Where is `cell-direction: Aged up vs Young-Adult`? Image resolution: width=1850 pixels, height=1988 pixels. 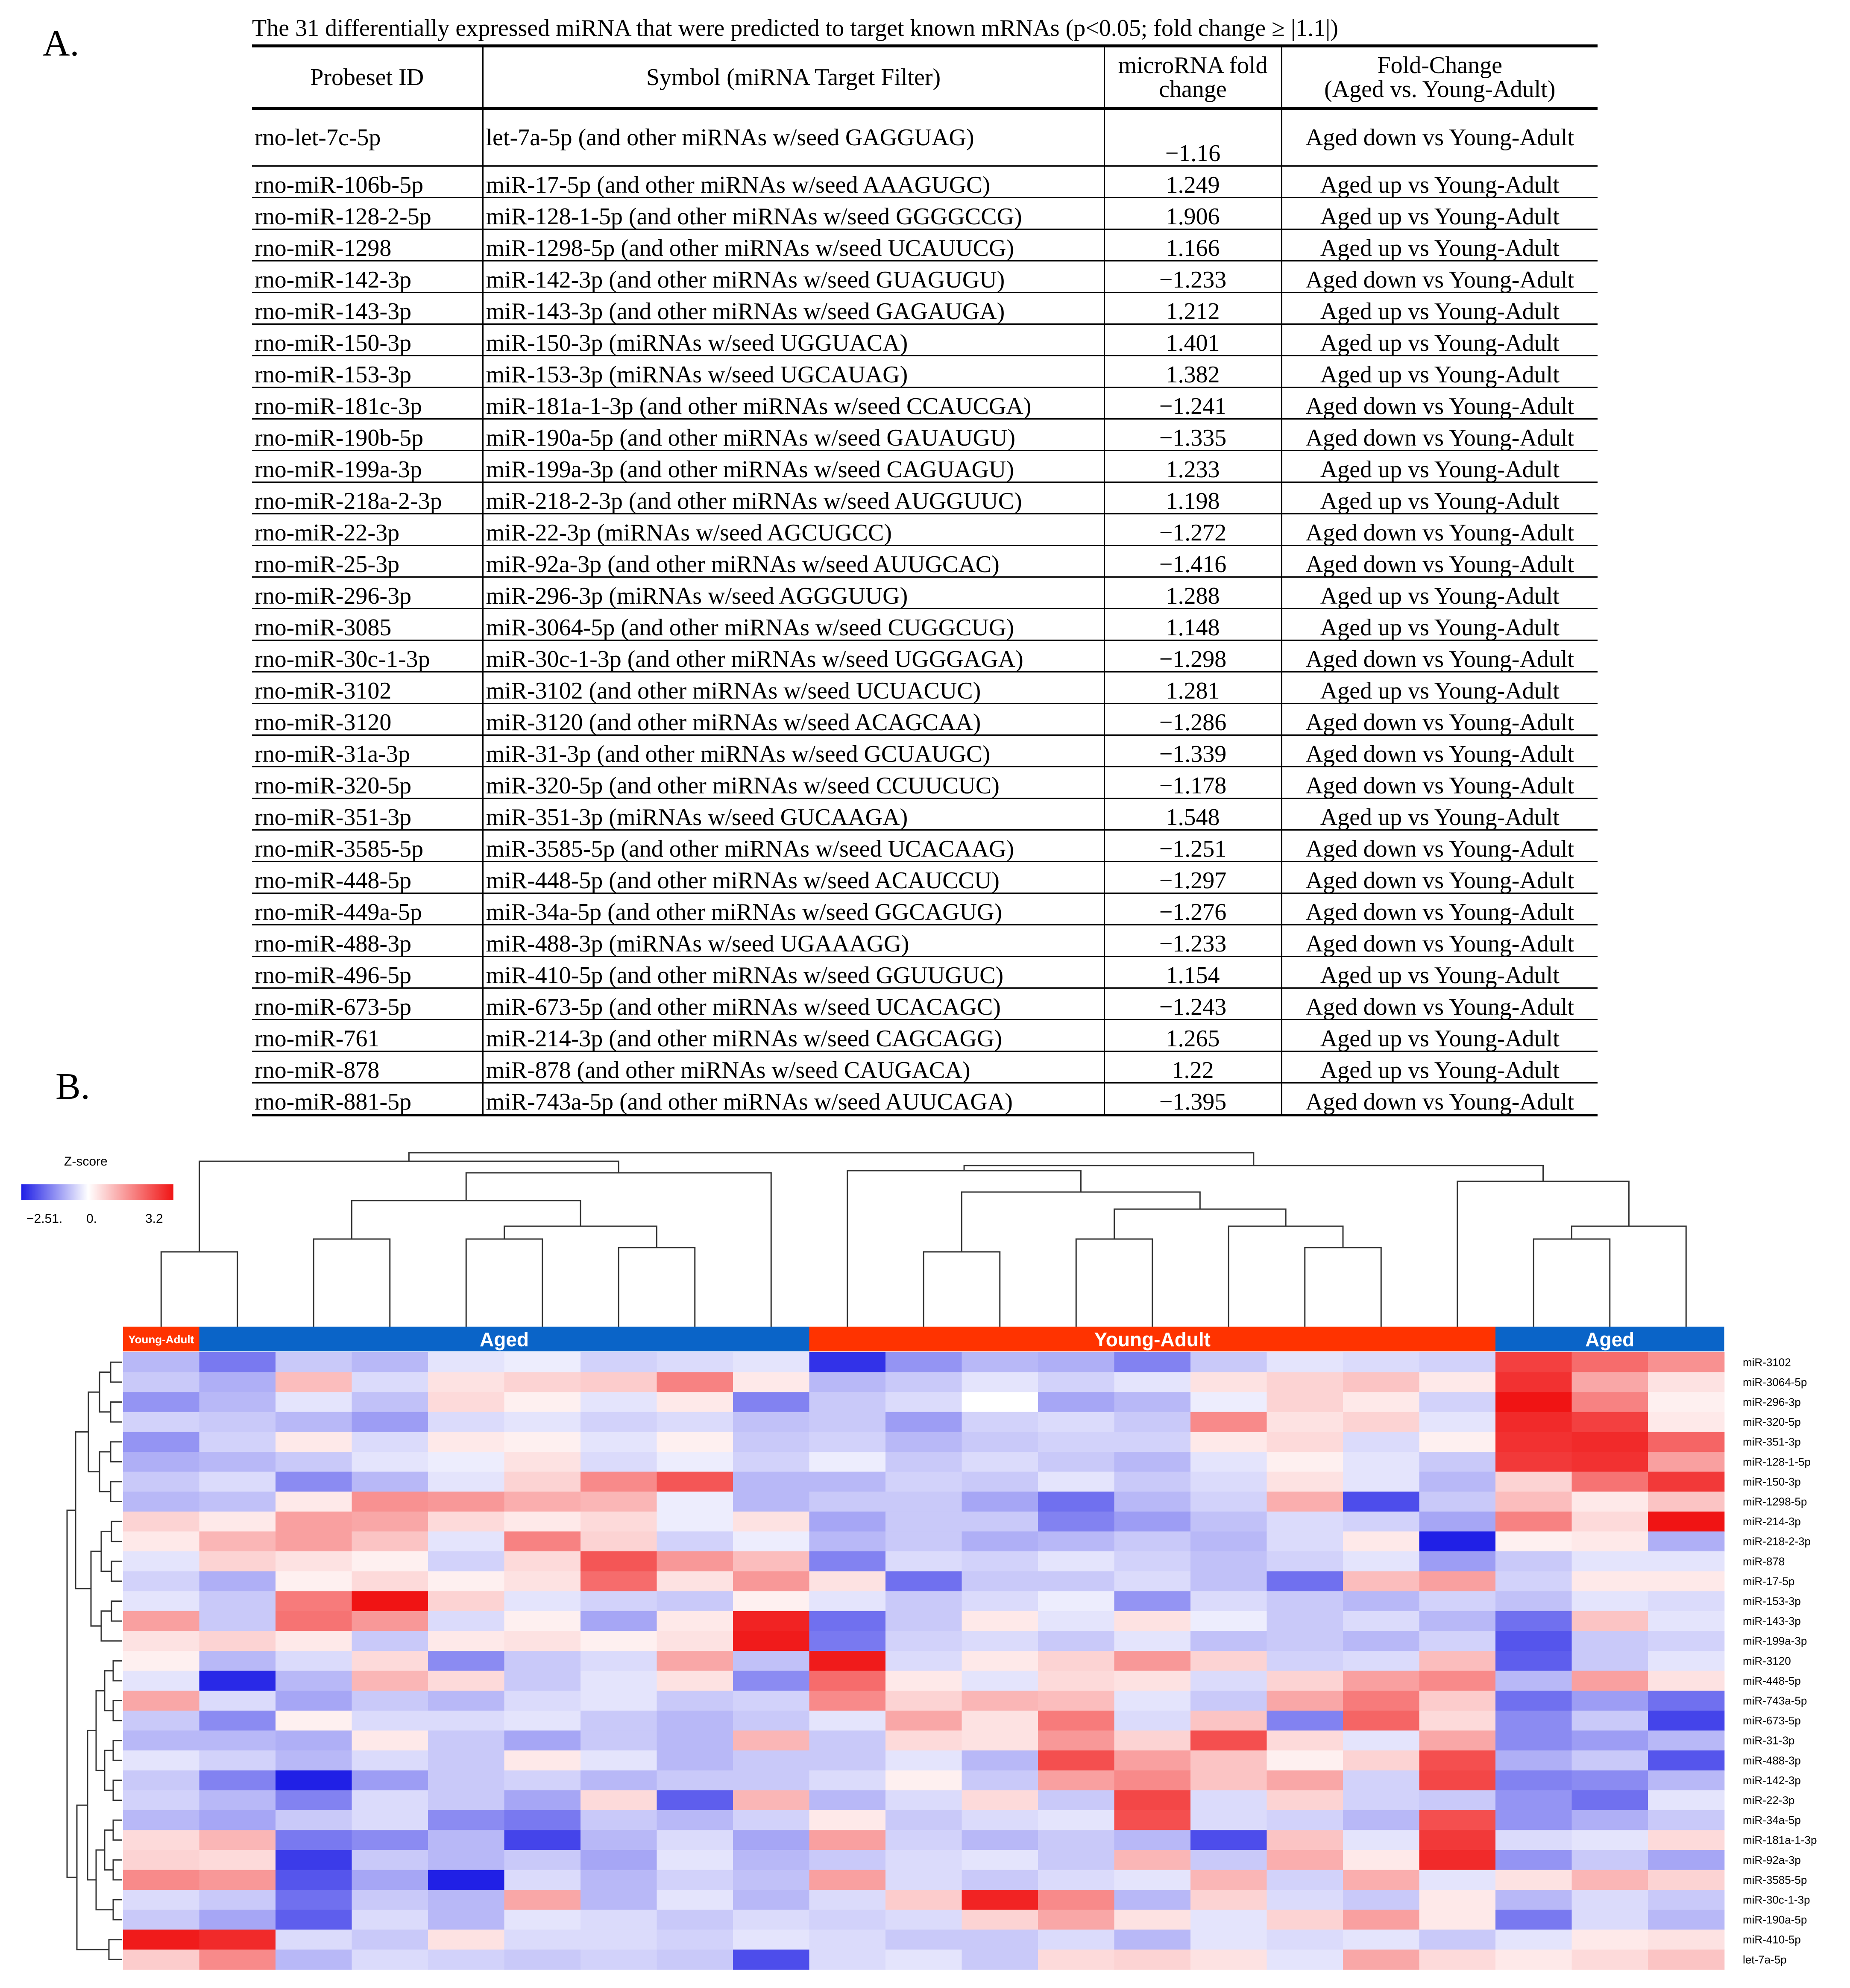
cell-direction: Aged up vs Young-Adult is located at coordinates (1439, 182).